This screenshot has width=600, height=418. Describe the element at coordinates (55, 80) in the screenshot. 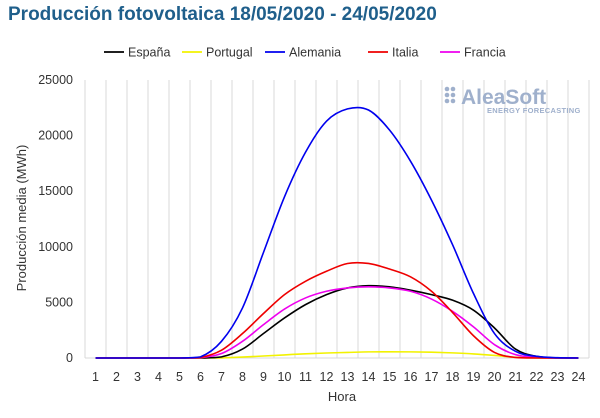

I see `y-tick-label: 25000` at that location.